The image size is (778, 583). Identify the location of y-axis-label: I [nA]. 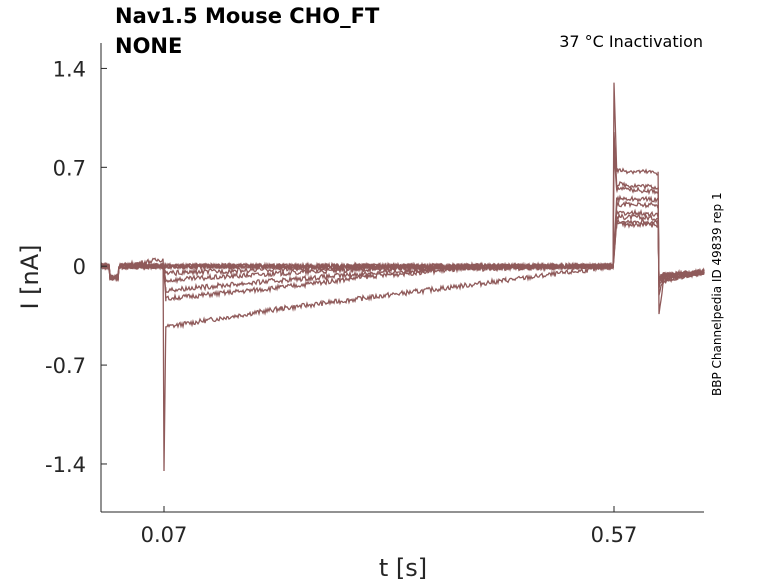
(30, 276).